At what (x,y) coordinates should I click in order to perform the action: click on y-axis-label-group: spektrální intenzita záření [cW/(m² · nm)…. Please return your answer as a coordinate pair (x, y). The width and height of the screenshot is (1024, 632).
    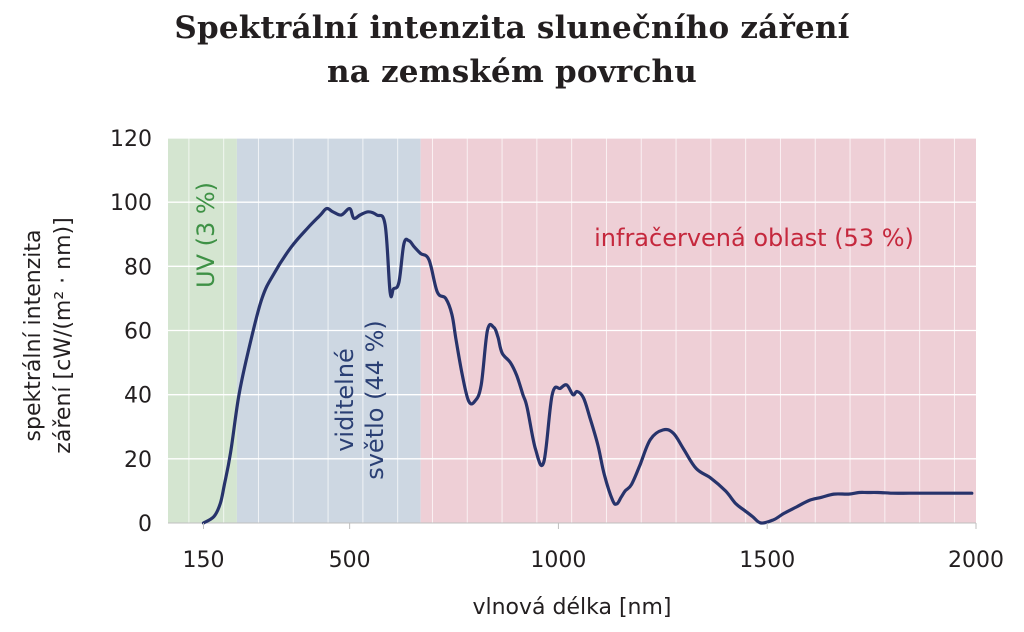
    Looking at the image, I should click on (48, 335).